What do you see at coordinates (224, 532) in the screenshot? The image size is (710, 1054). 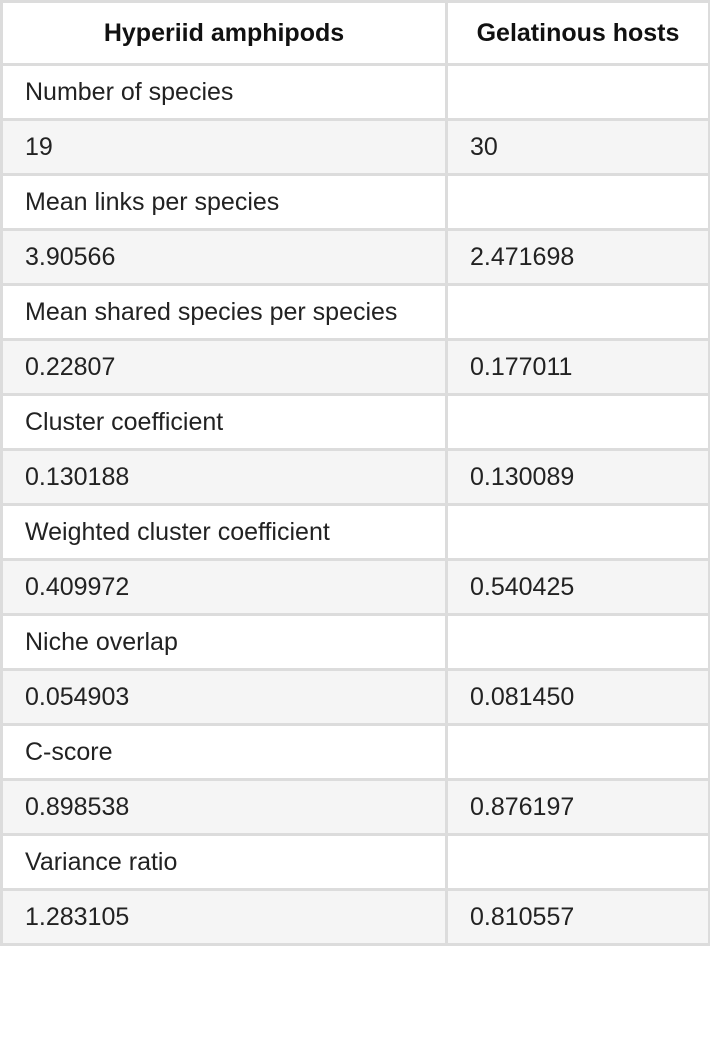 I see `metric-label: Weighted cluster coefficient` at bounding box center [224, 532].